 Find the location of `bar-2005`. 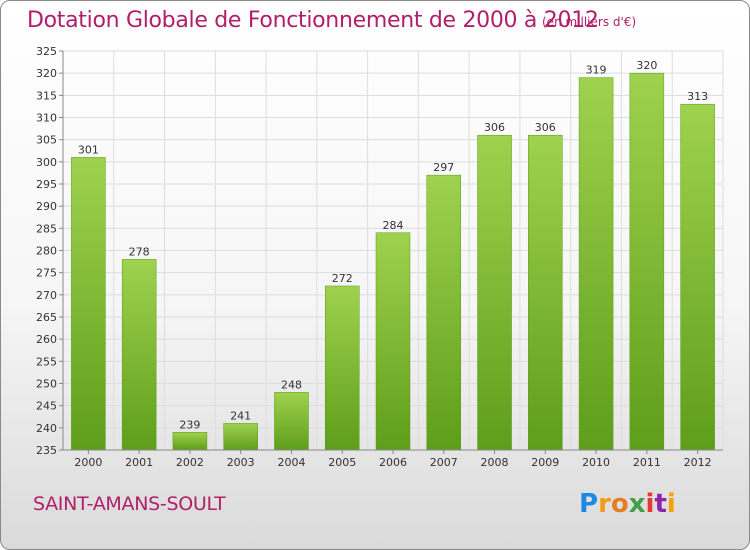

bar-2005 is located at coordinates (342, 368).